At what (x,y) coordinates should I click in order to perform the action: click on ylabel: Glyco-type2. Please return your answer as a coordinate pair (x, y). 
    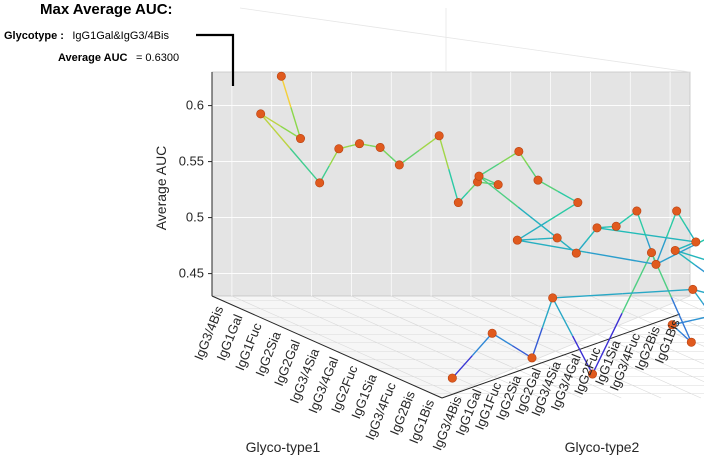
    Looking at the image, I should click on (602, 447).